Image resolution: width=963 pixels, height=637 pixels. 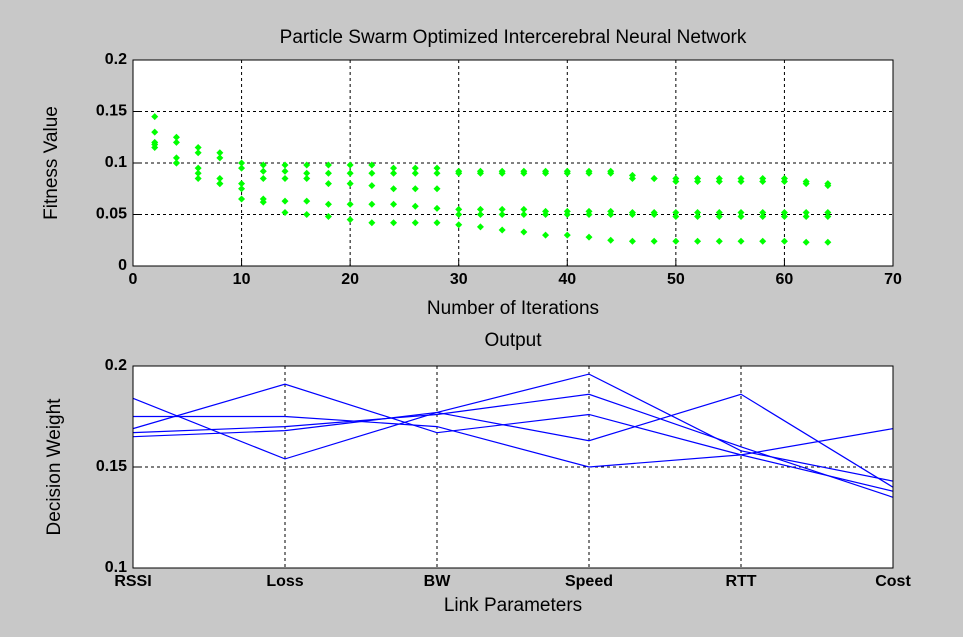 I want to click on y-tick-label: 0, so click(x=122, y=265).